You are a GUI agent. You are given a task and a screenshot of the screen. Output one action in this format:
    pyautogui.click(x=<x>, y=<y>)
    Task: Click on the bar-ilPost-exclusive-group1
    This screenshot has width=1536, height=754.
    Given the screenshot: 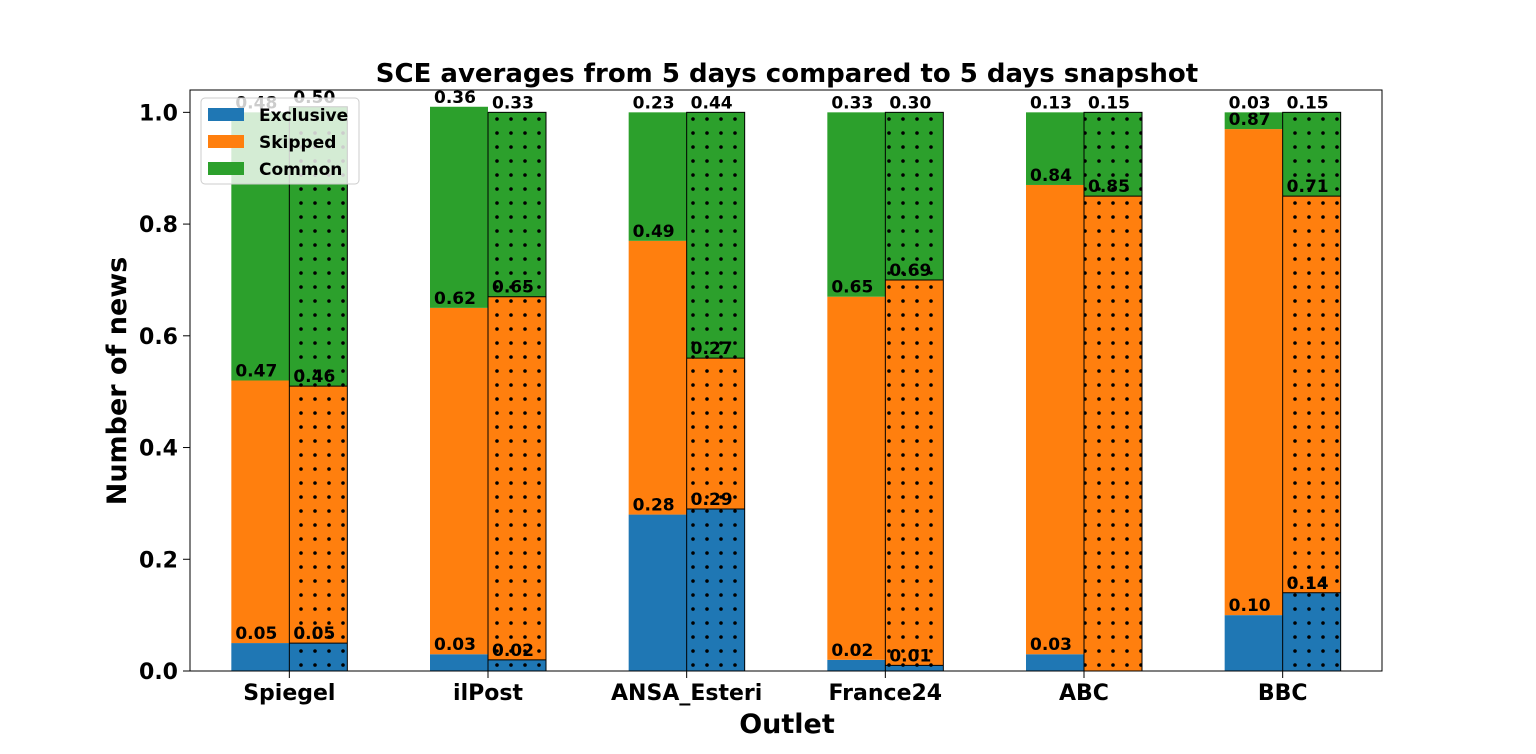 What is the action you would take?
    pyautogui.click(x=459, y=662)
    